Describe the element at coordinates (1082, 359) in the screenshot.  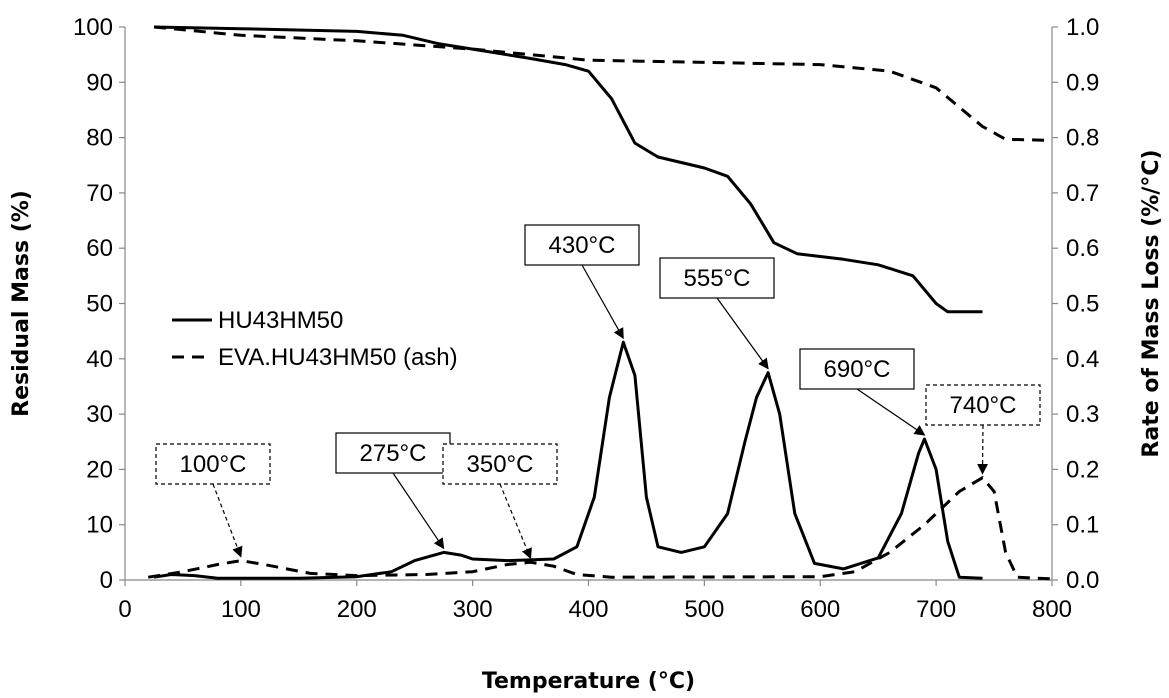
I see `y2-tick-label: 0.4` at that location.